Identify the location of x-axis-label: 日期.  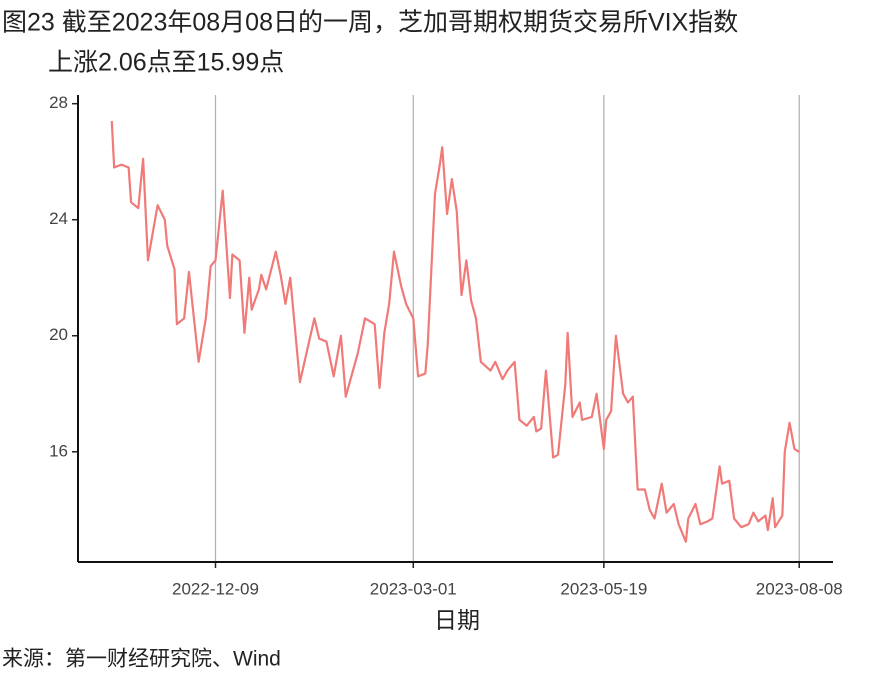
(457, 620).